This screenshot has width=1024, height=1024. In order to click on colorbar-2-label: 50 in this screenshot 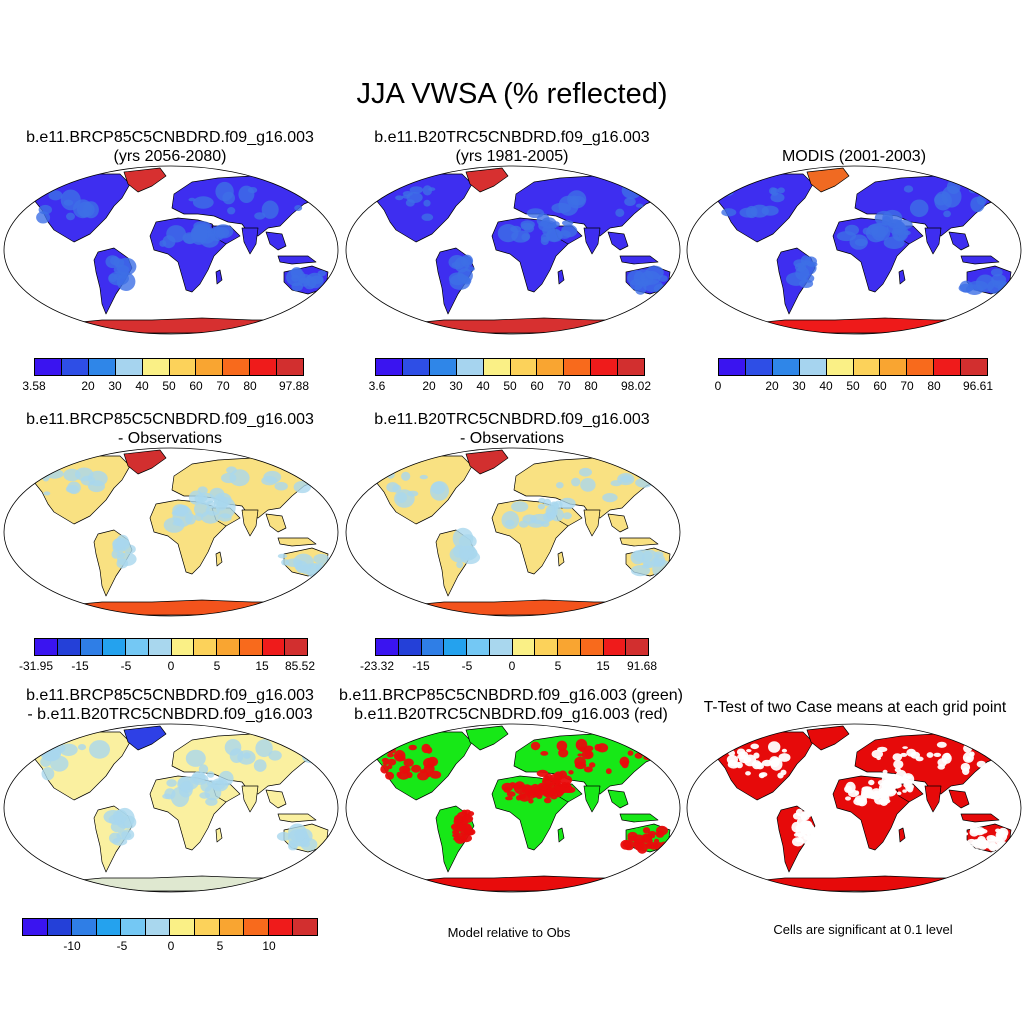, I will do `click(510, 386)`.